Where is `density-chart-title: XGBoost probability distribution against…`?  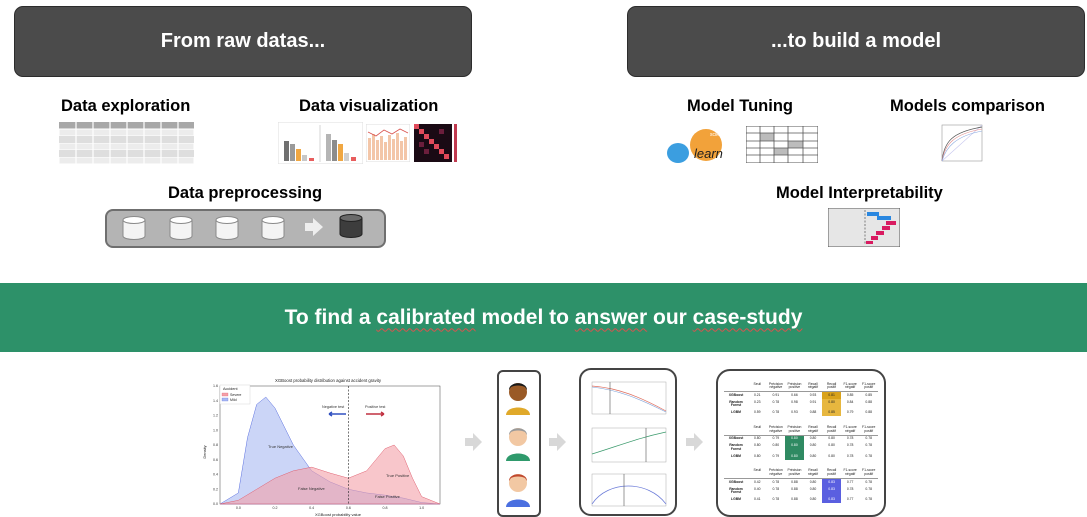 density-chart-title: XGBoost probability distribution against… is located at coordinates (328, 380).